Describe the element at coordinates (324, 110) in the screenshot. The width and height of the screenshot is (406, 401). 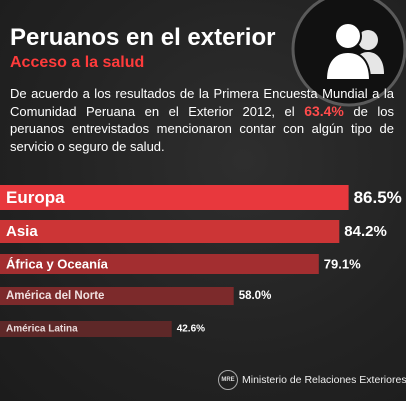
I see `highlight-percentage: 63.4%` at that location.